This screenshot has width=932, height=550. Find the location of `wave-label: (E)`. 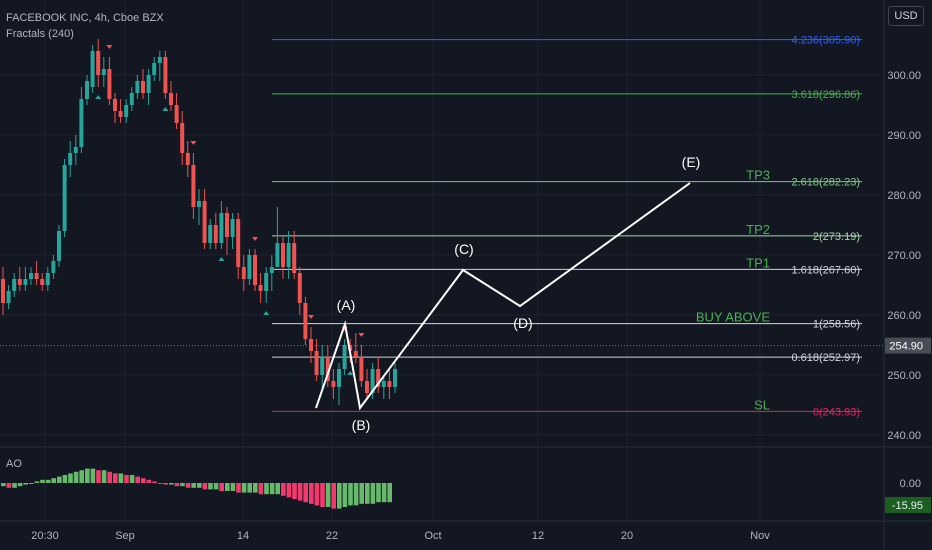

wave-label: (E) is located at coordinates (691, 162).